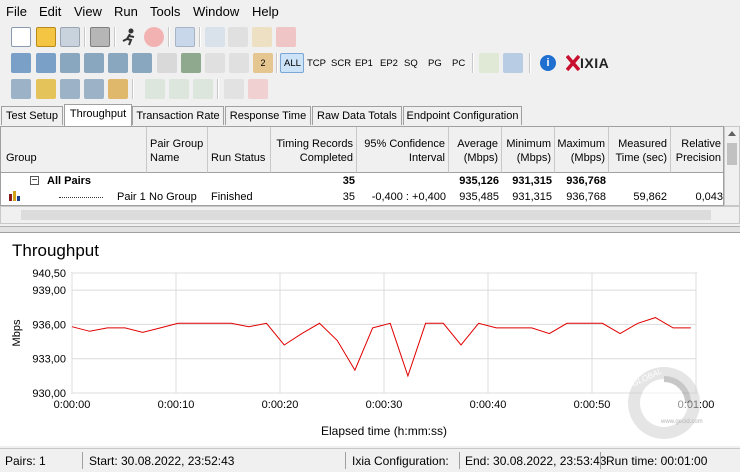 The width and height of the screenshot is (740, 472). I want to click on column-header-minimum: Minimum (Mbps), so click(528, 150).